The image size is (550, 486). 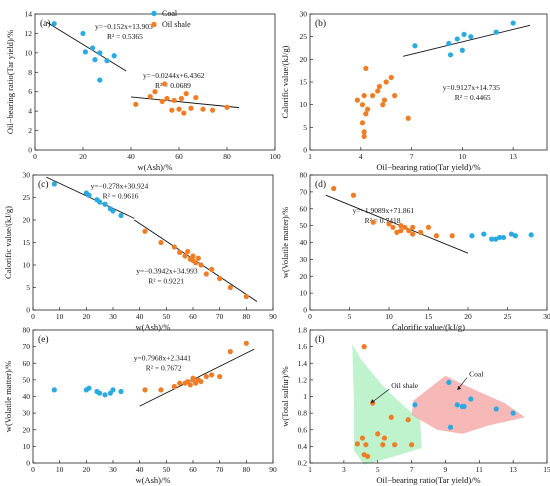 What do you see at coordinates (304, 191) in the screenshot?
I see `y-tick-label: 70` at bounding box center [304, 191].